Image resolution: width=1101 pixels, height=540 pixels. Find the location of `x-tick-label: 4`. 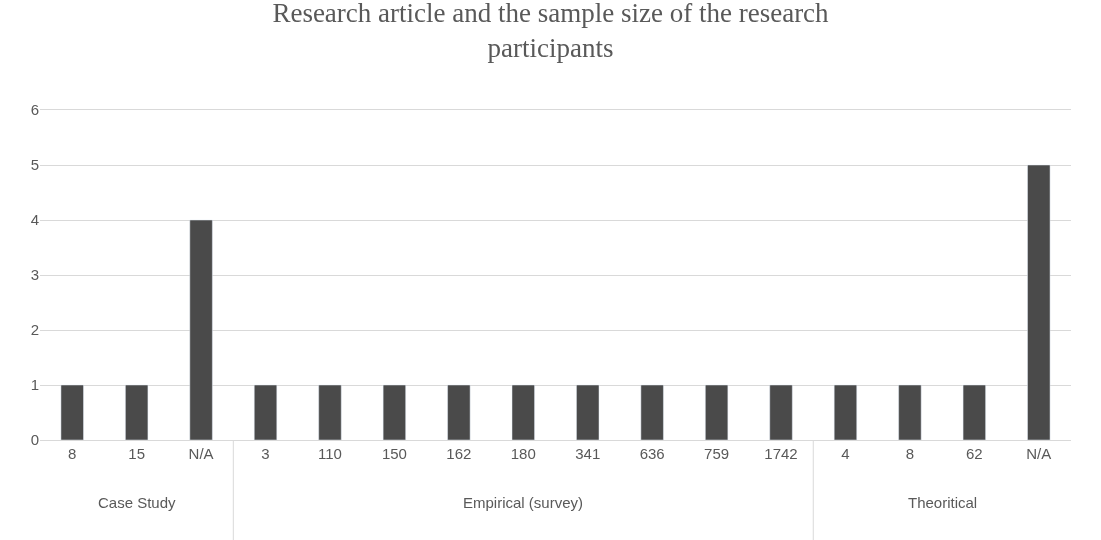

x-tick-label: 4 is located at coordinates (845, 453).